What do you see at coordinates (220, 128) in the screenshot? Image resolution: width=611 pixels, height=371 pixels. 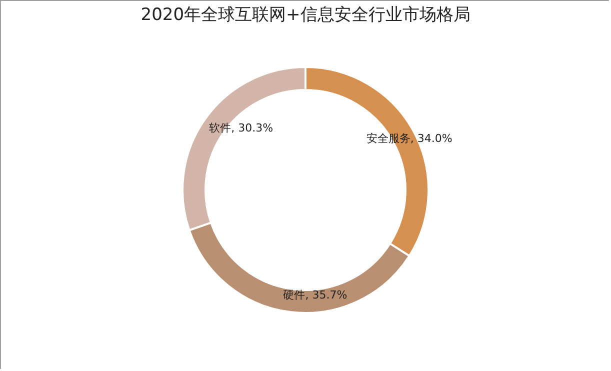 I see `slice-label: 软件` at bounding box center [220, 128].